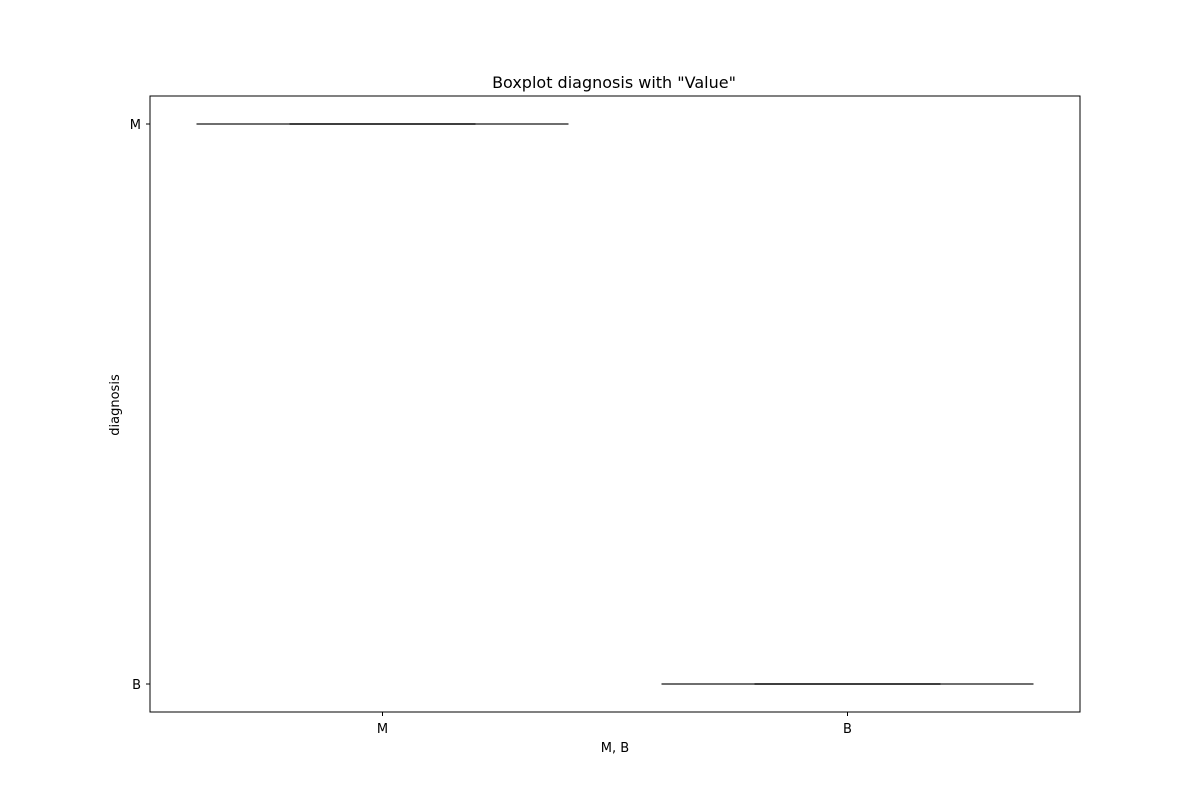 This screenshot has height=800, width=1200. What do you see at coordinates (614, 82) in the screenshot?
I see `chart-title: Boxplot diagnosis with "Value"` at bounding box center [614, 82].